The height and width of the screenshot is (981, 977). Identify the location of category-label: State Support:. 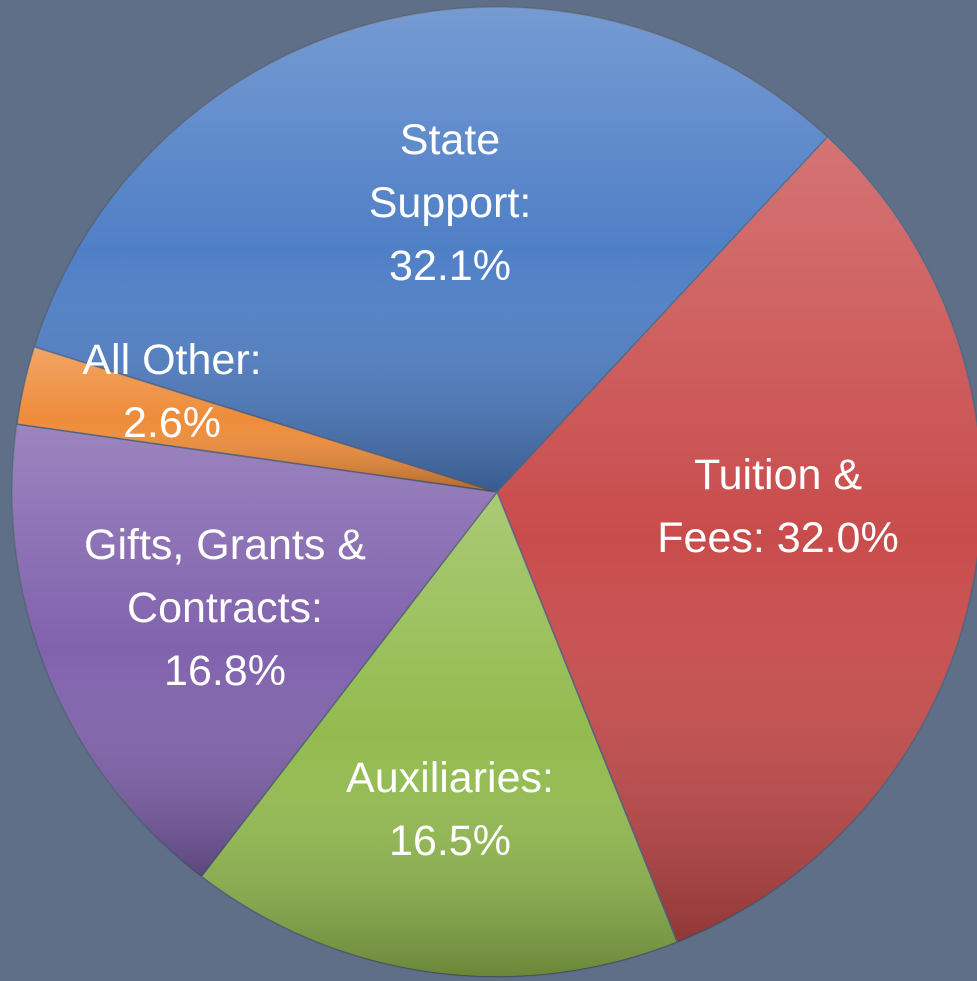
(450, 171).